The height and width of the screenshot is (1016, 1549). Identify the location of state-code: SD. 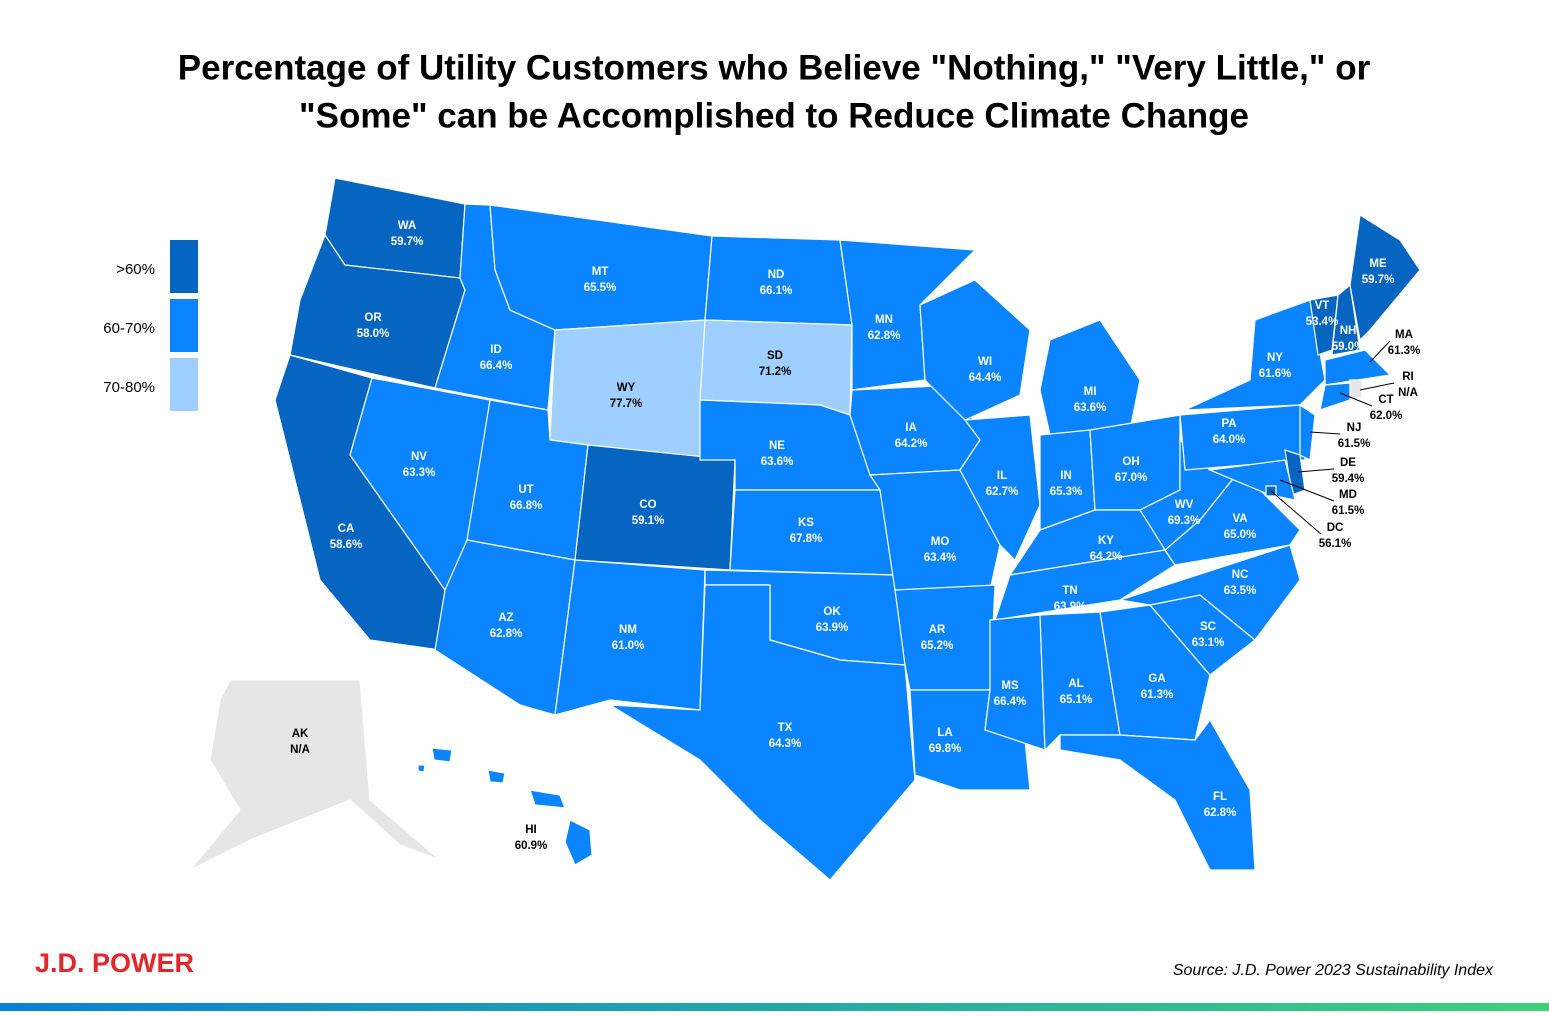
(775, 356).